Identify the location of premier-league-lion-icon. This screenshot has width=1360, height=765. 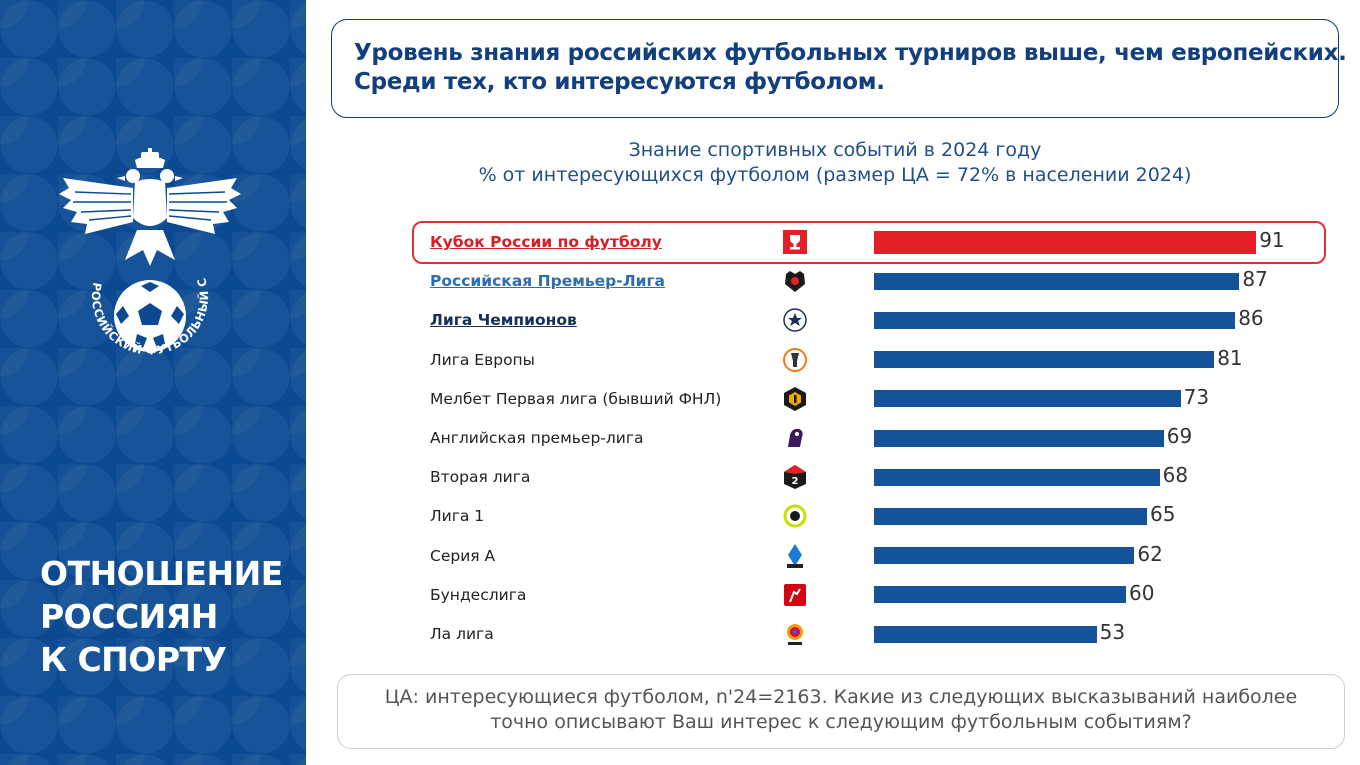
(795, 438).